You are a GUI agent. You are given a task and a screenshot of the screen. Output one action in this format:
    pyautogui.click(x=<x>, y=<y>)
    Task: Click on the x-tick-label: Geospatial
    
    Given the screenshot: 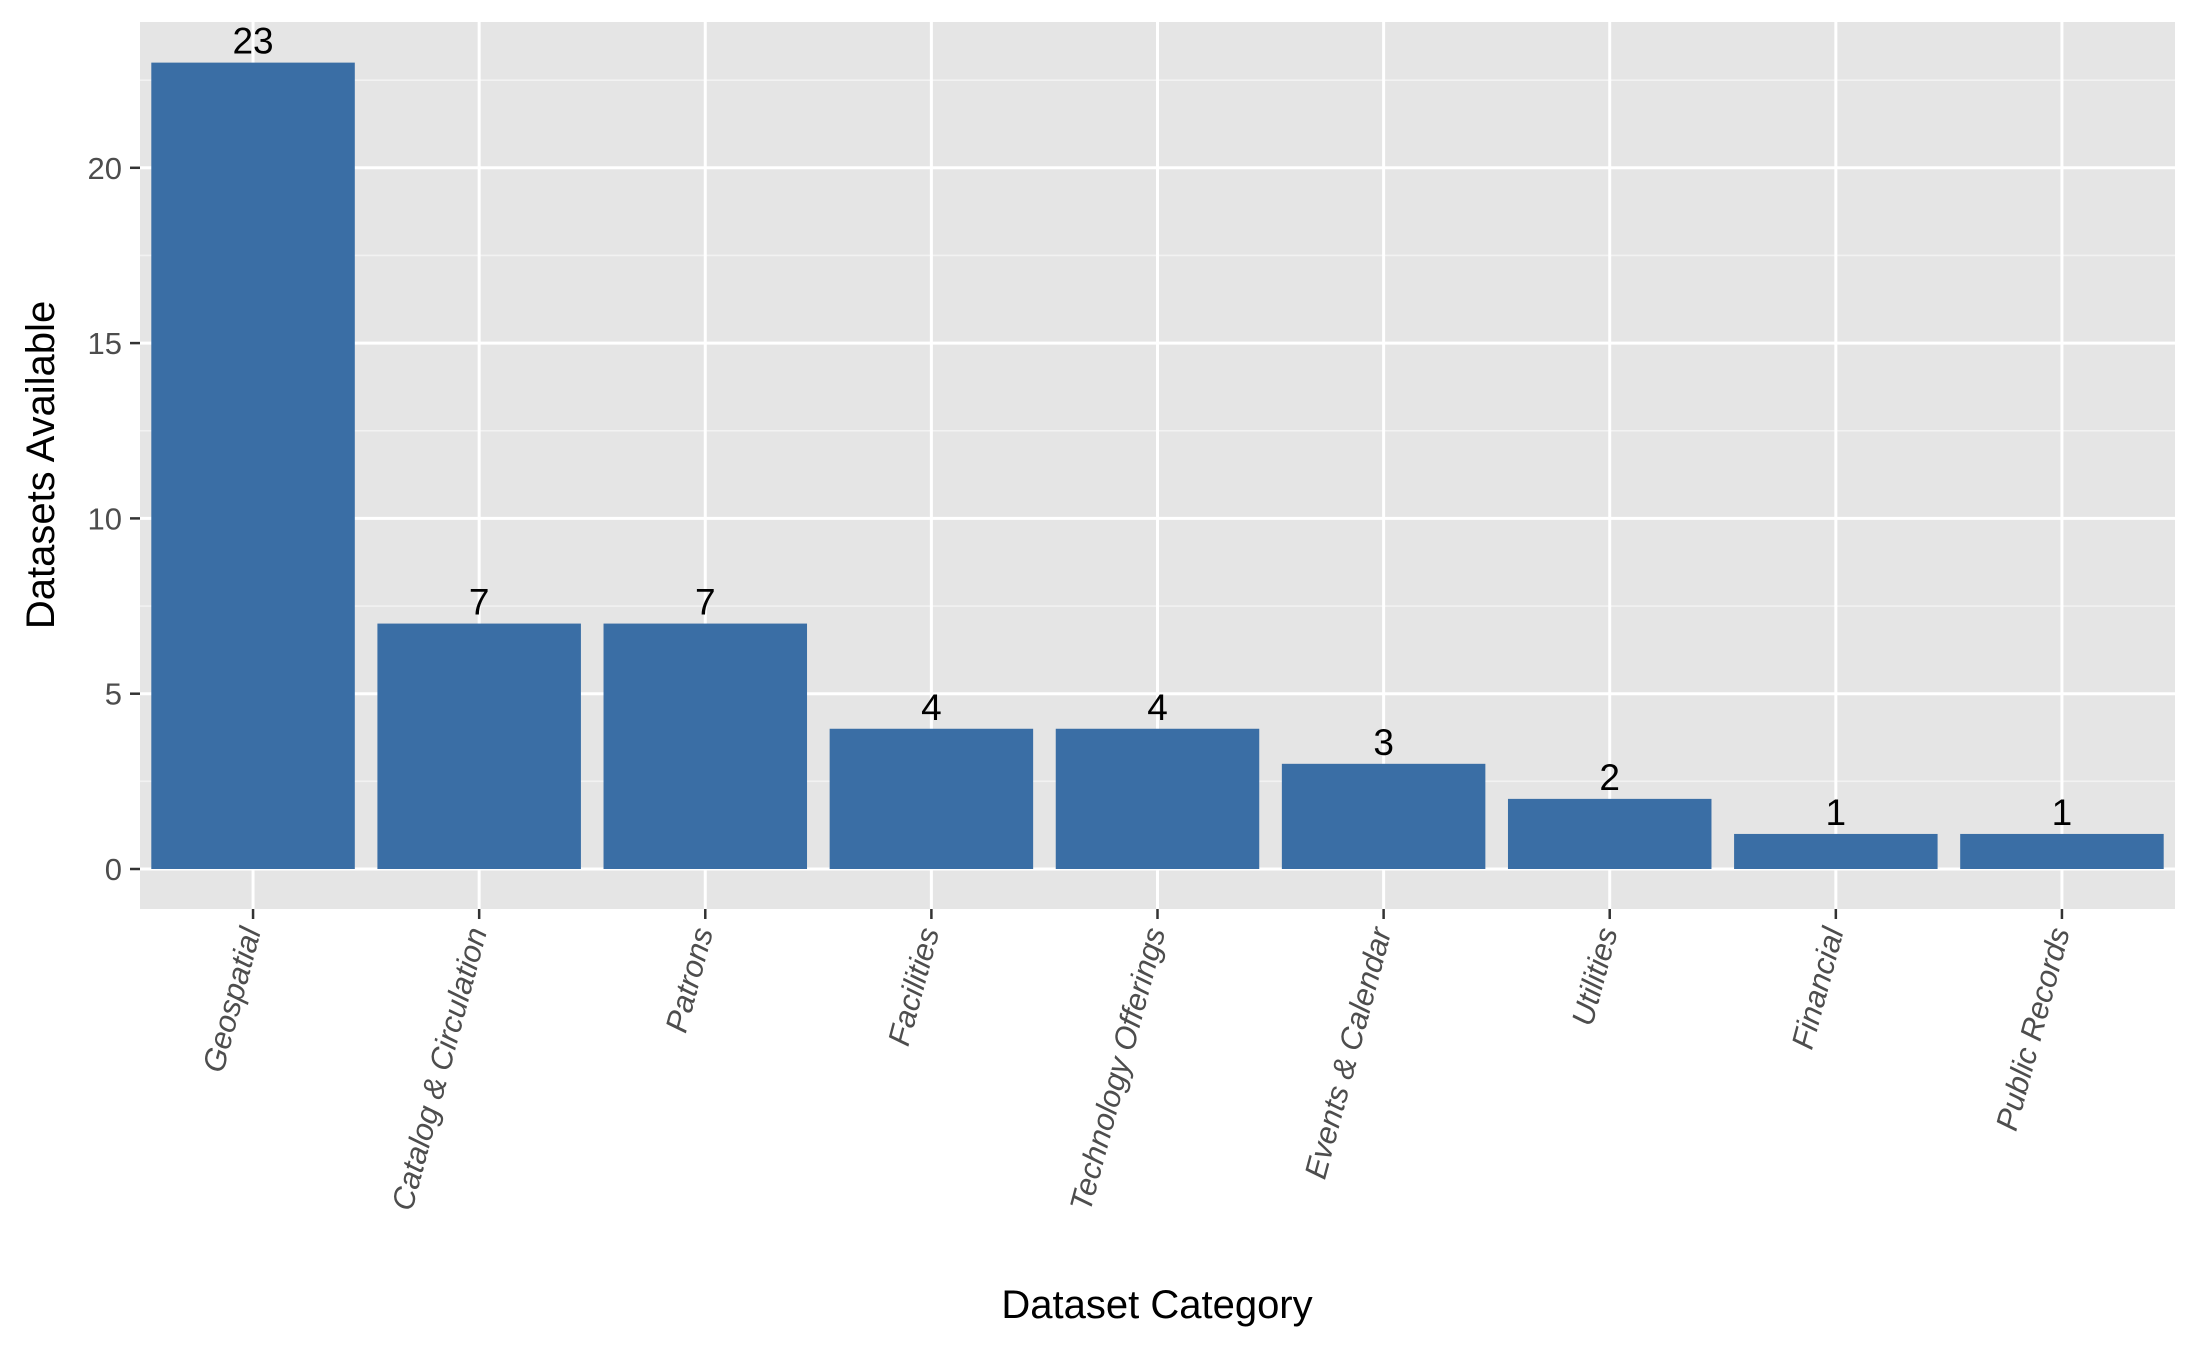 What is the action you would take?
    pyautogui.click(x=232, y=999)
    